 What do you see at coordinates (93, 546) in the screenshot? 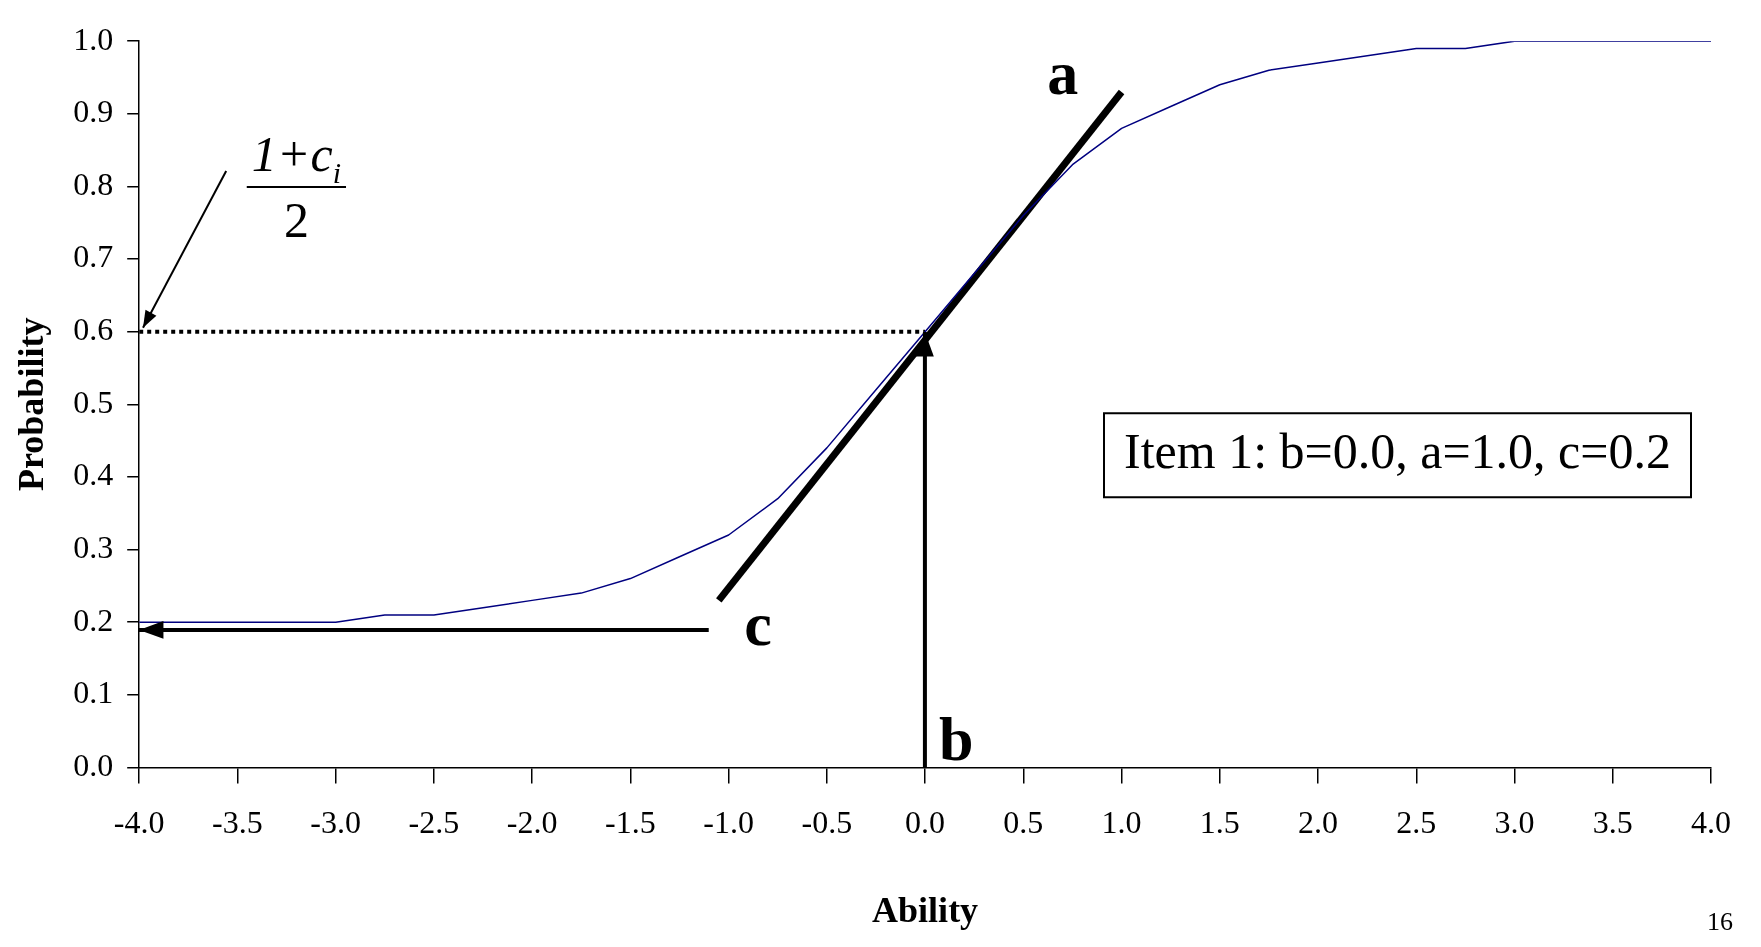
I see `y-tick-label: 0.3` at bounding box center [93, 546].